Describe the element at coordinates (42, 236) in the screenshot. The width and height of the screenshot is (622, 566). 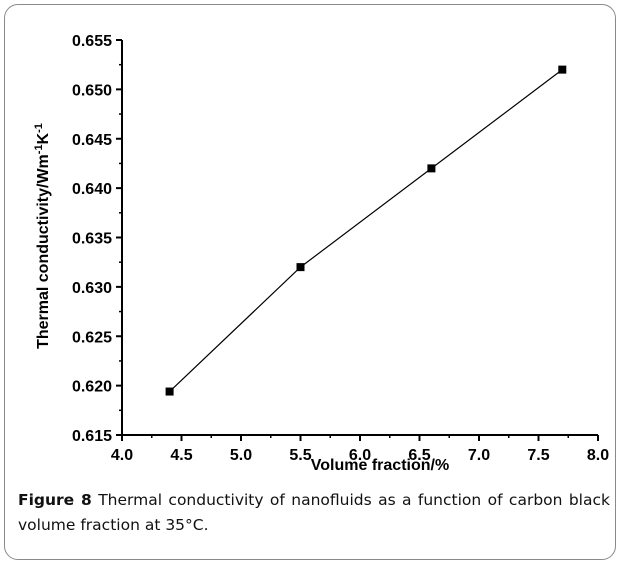
I see `y-axis-label: Thermal conductivity/Wm-1K-1` at that location.